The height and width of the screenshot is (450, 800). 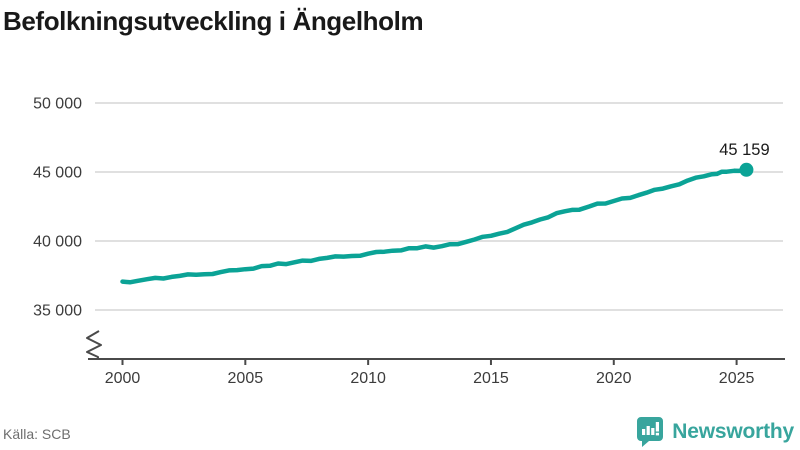 I want to click on end-point-marker, so click(x=746, y=169).